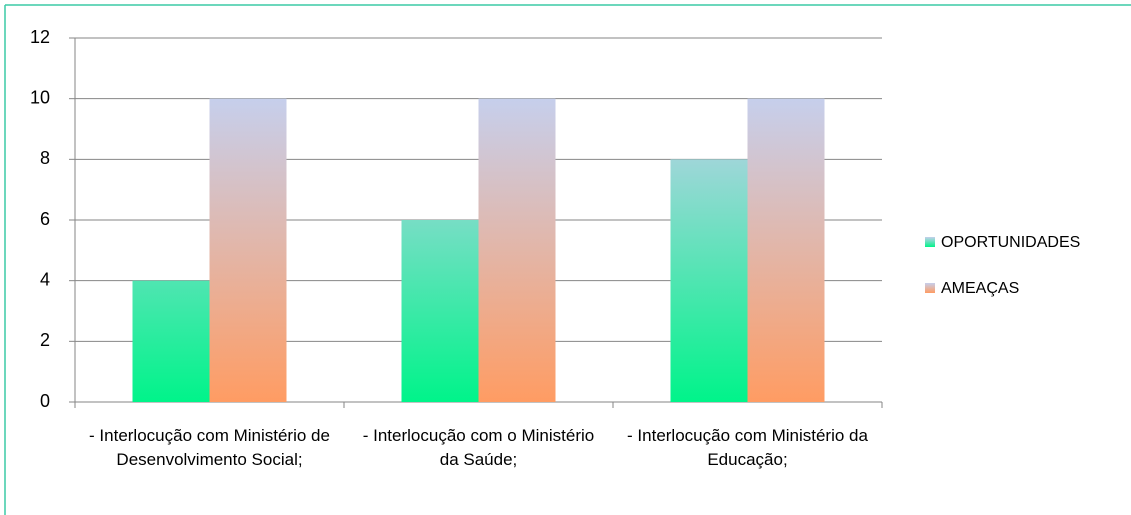  What do you see at coordinates (45, 158) in the screenshot?
I see `y-tick-label: 8` at bounding box center [45, 158].